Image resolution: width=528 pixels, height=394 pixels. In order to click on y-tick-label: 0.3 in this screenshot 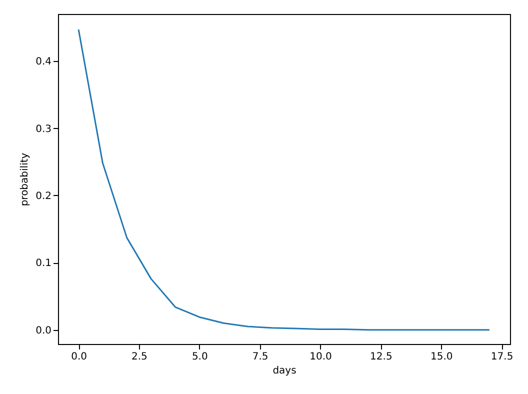, I will do `click(44, 129)`.